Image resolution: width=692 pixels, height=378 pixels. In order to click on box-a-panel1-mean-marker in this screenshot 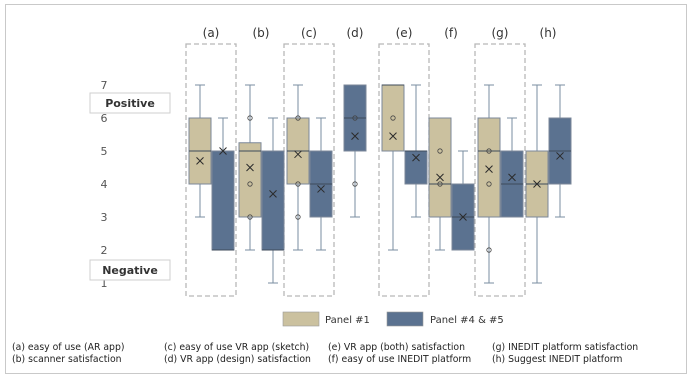, I will do `click(200, 161)`.